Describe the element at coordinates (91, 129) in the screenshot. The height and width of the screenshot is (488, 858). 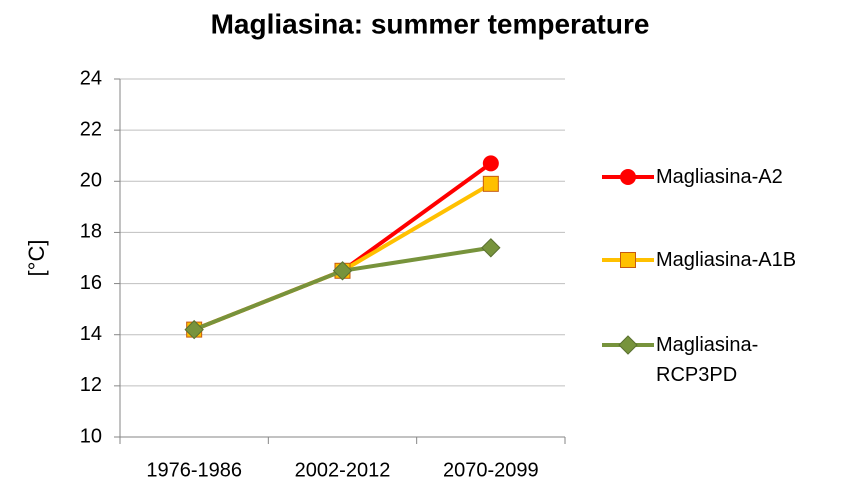
I see `y-tick-label: 22` at that location.